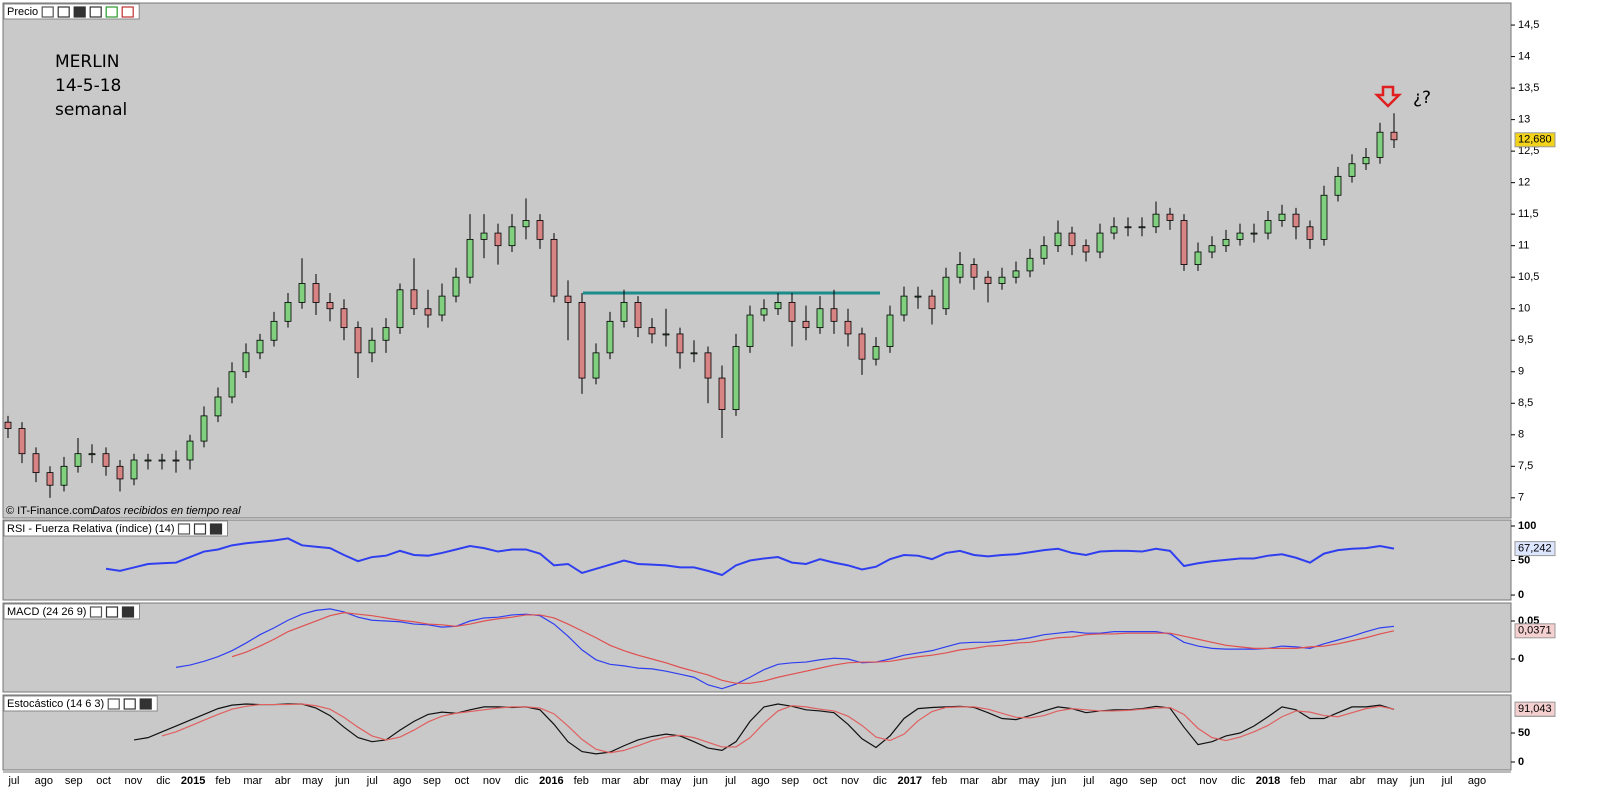 Image resolution: width=1600 pixels, height=805 pixels. I want to click on y-tick-label: 0, so click(1521, 659).